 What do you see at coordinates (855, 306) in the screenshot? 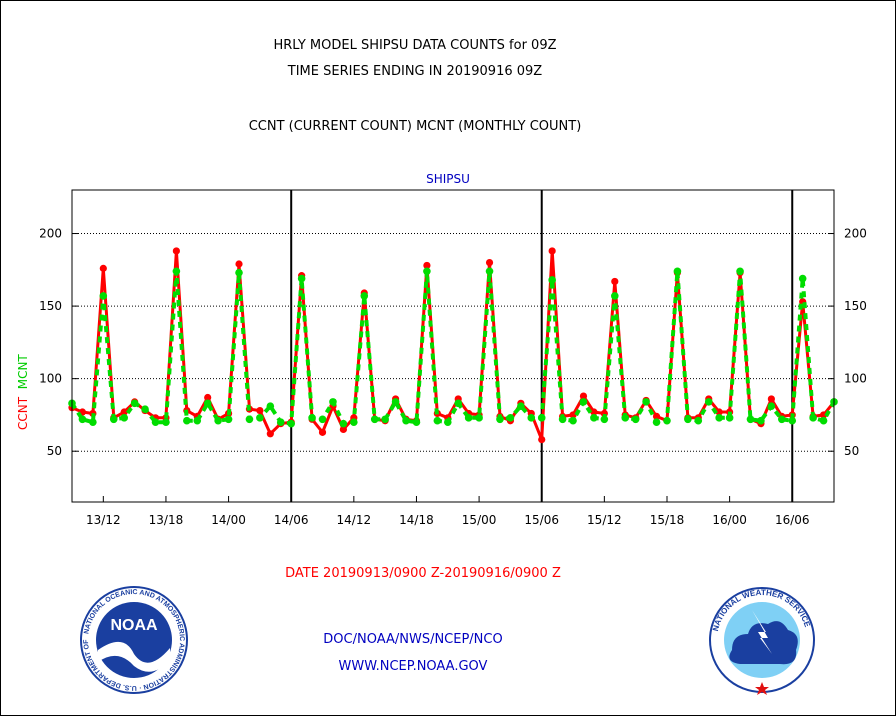
I see `y-tick-label-right: 150` at bounding box center [855, 306].